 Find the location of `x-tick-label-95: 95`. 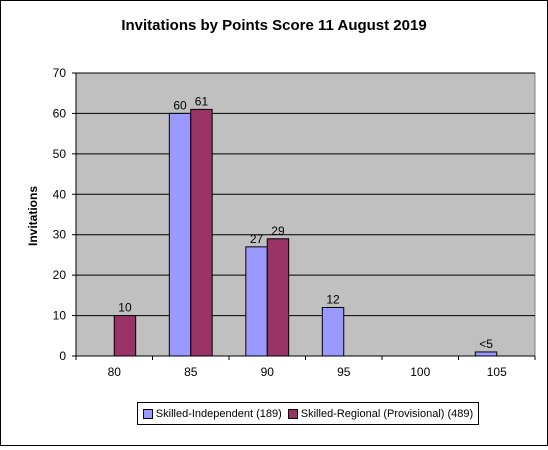

x-tick-label-95: 95 is located at coordinates (344, 372).